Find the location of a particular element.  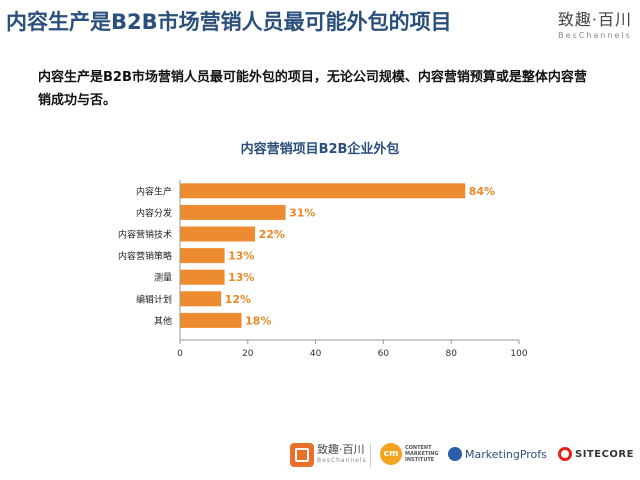

sitecore-logo: SITECORE is located at coordinates (596, 454).